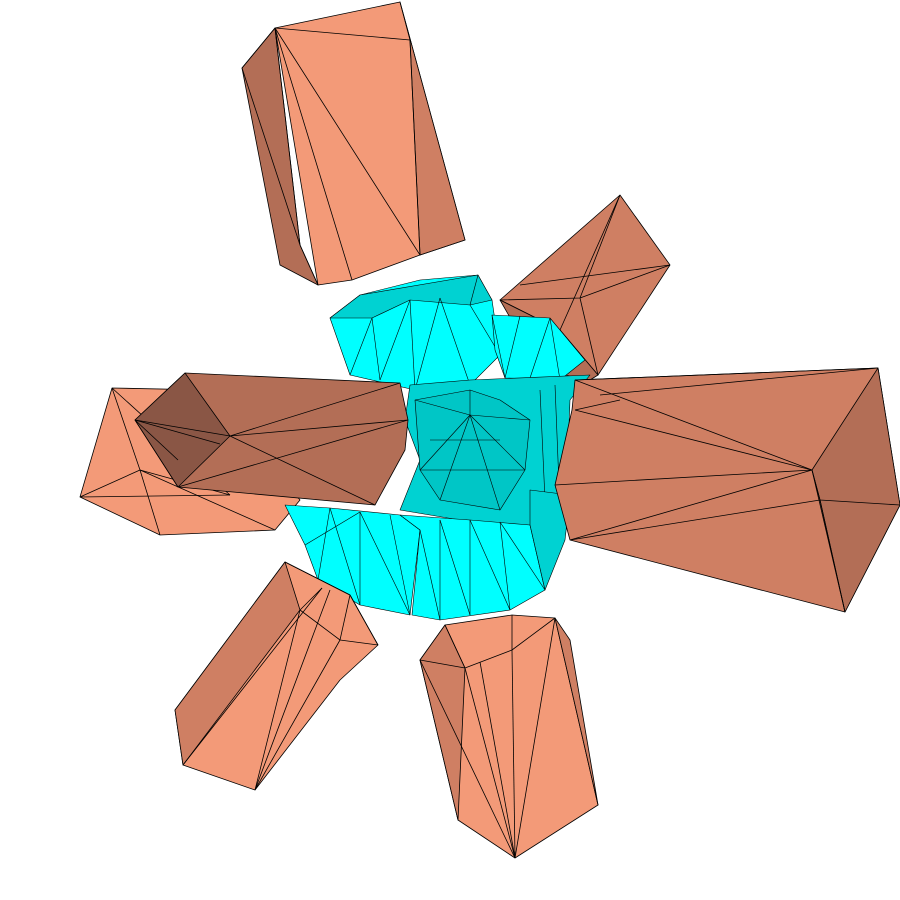 The height and width of the screenshot is (900, 900). What do you see at coordinates (353, 143) in the screenshot?
I see `top-prism` at bounding box center [353, 143].